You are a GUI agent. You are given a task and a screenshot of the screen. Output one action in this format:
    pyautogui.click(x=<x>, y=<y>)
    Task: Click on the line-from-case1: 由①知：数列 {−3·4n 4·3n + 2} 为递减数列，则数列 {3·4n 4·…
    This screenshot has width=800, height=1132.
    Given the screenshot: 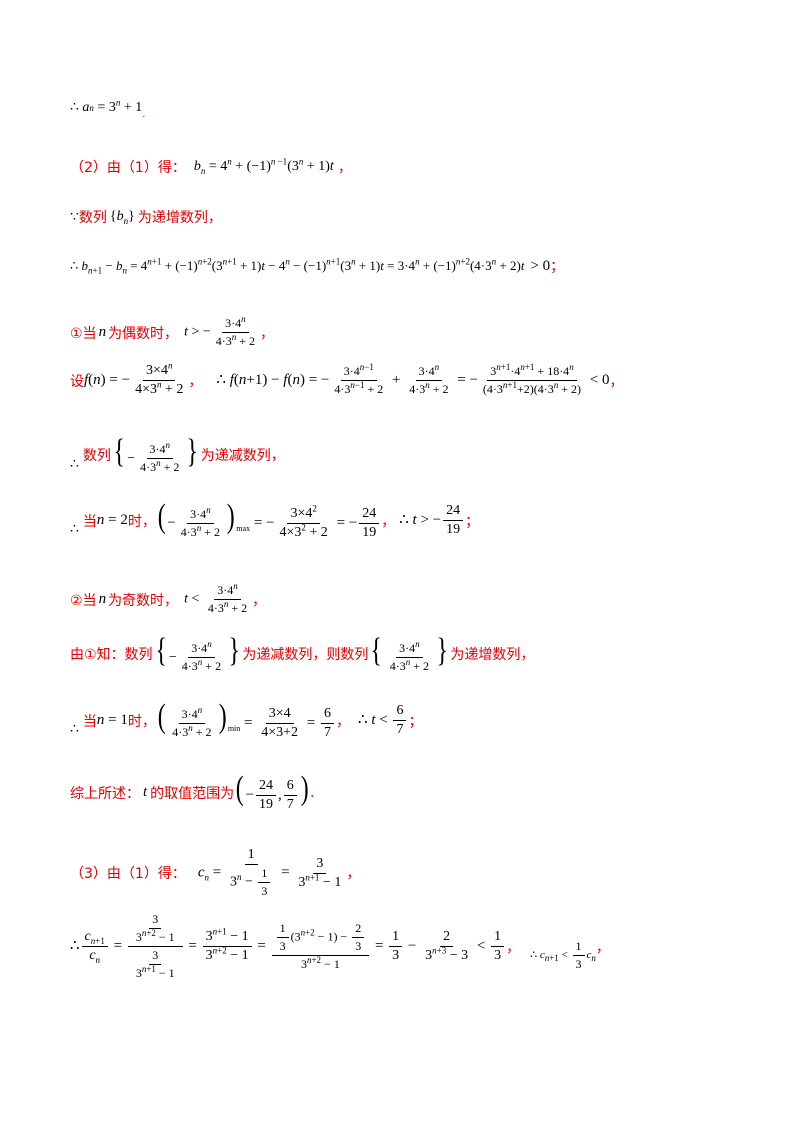 What is the action you would take?
    pyautogui.click(x=302, y=653)
    